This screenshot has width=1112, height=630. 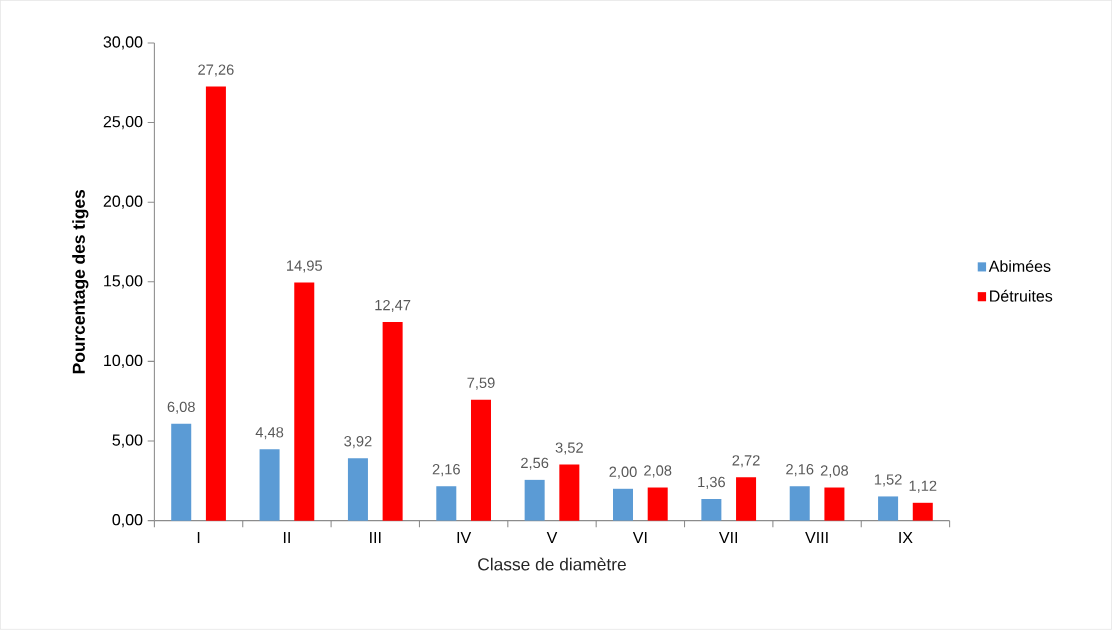 What do you see at coordinates (375, 538) in the screenshot?
I see `x-tick-label: III` at bounding box center [375, 538].